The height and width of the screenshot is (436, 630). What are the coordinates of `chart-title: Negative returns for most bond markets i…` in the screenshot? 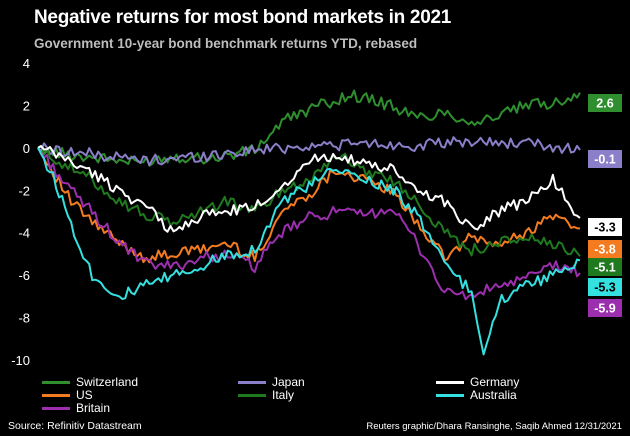 It's located at (242, 17).